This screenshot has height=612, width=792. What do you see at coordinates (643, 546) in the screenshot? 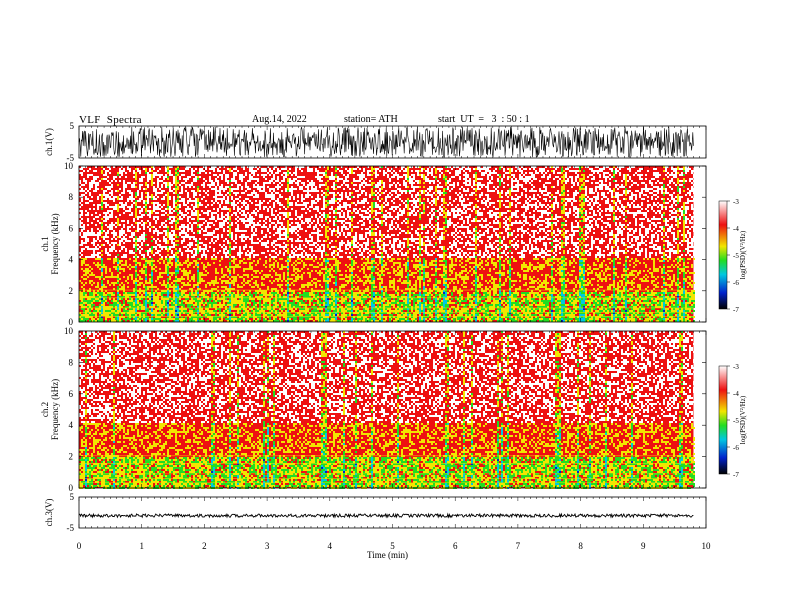
I see `xtick-label: 9` at bounding box center [643, 546].